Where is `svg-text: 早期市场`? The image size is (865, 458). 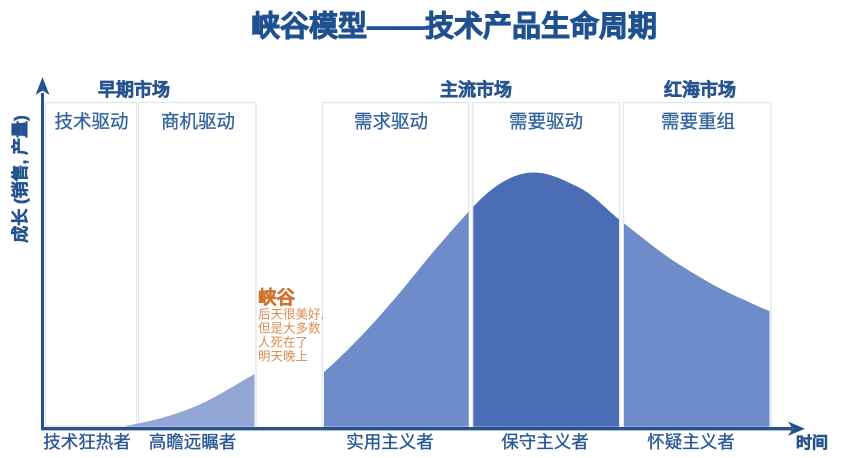
svg-text: 早期市场 is located at coordinates (134, 89).